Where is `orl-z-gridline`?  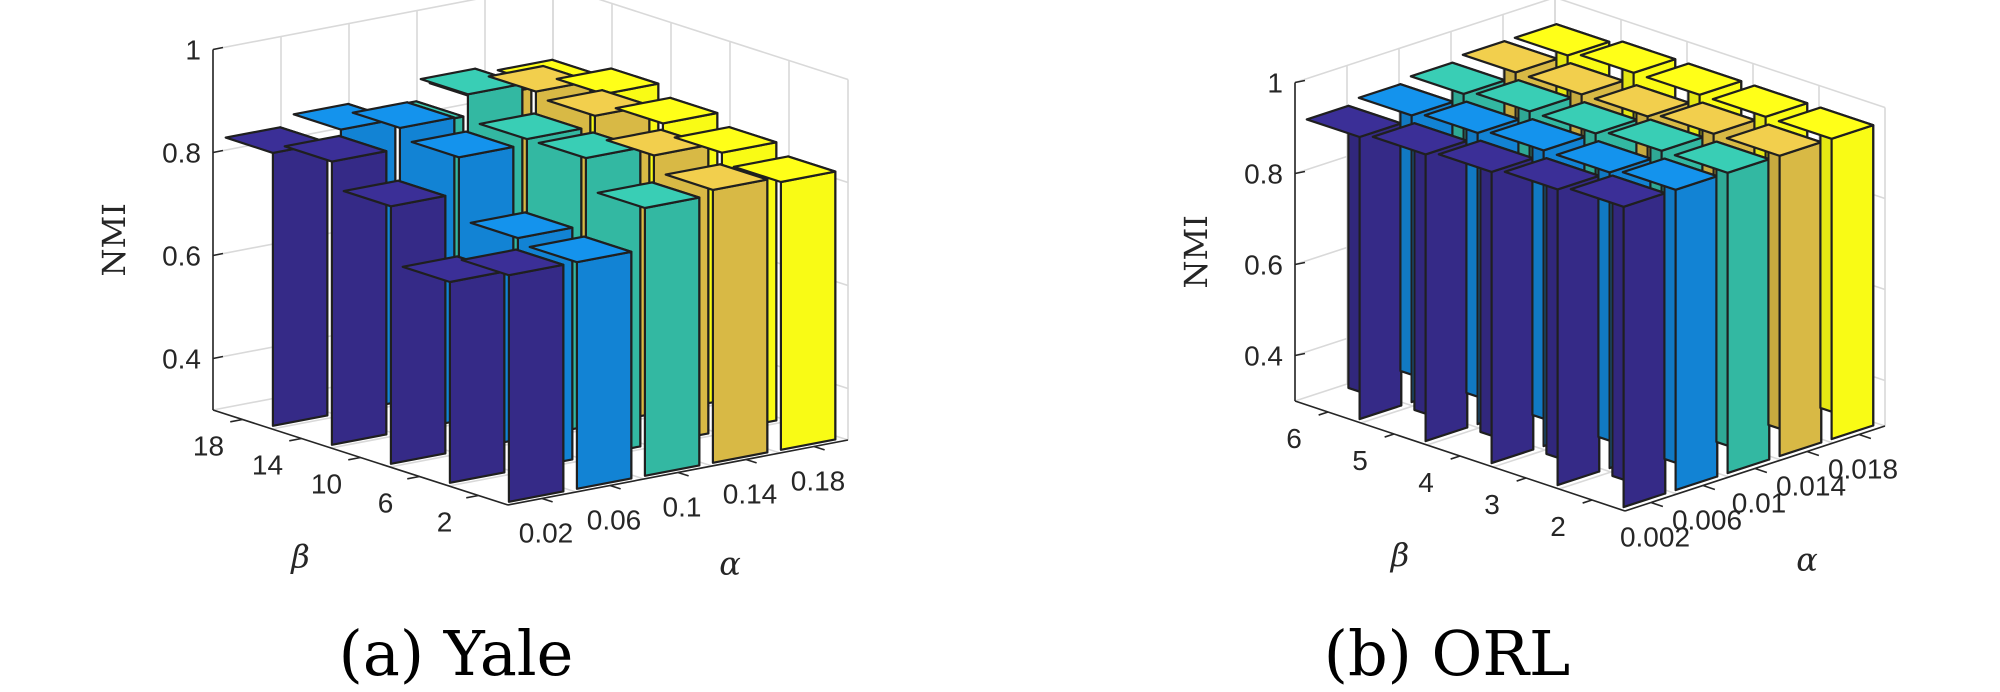
orl-z-gridline is located at coordinates (1590, 54).